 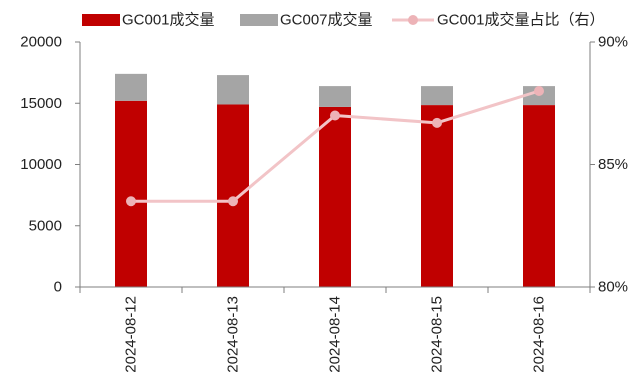 I want to click on x-category-label: 2024-08-16, so click(x=539, y=334).